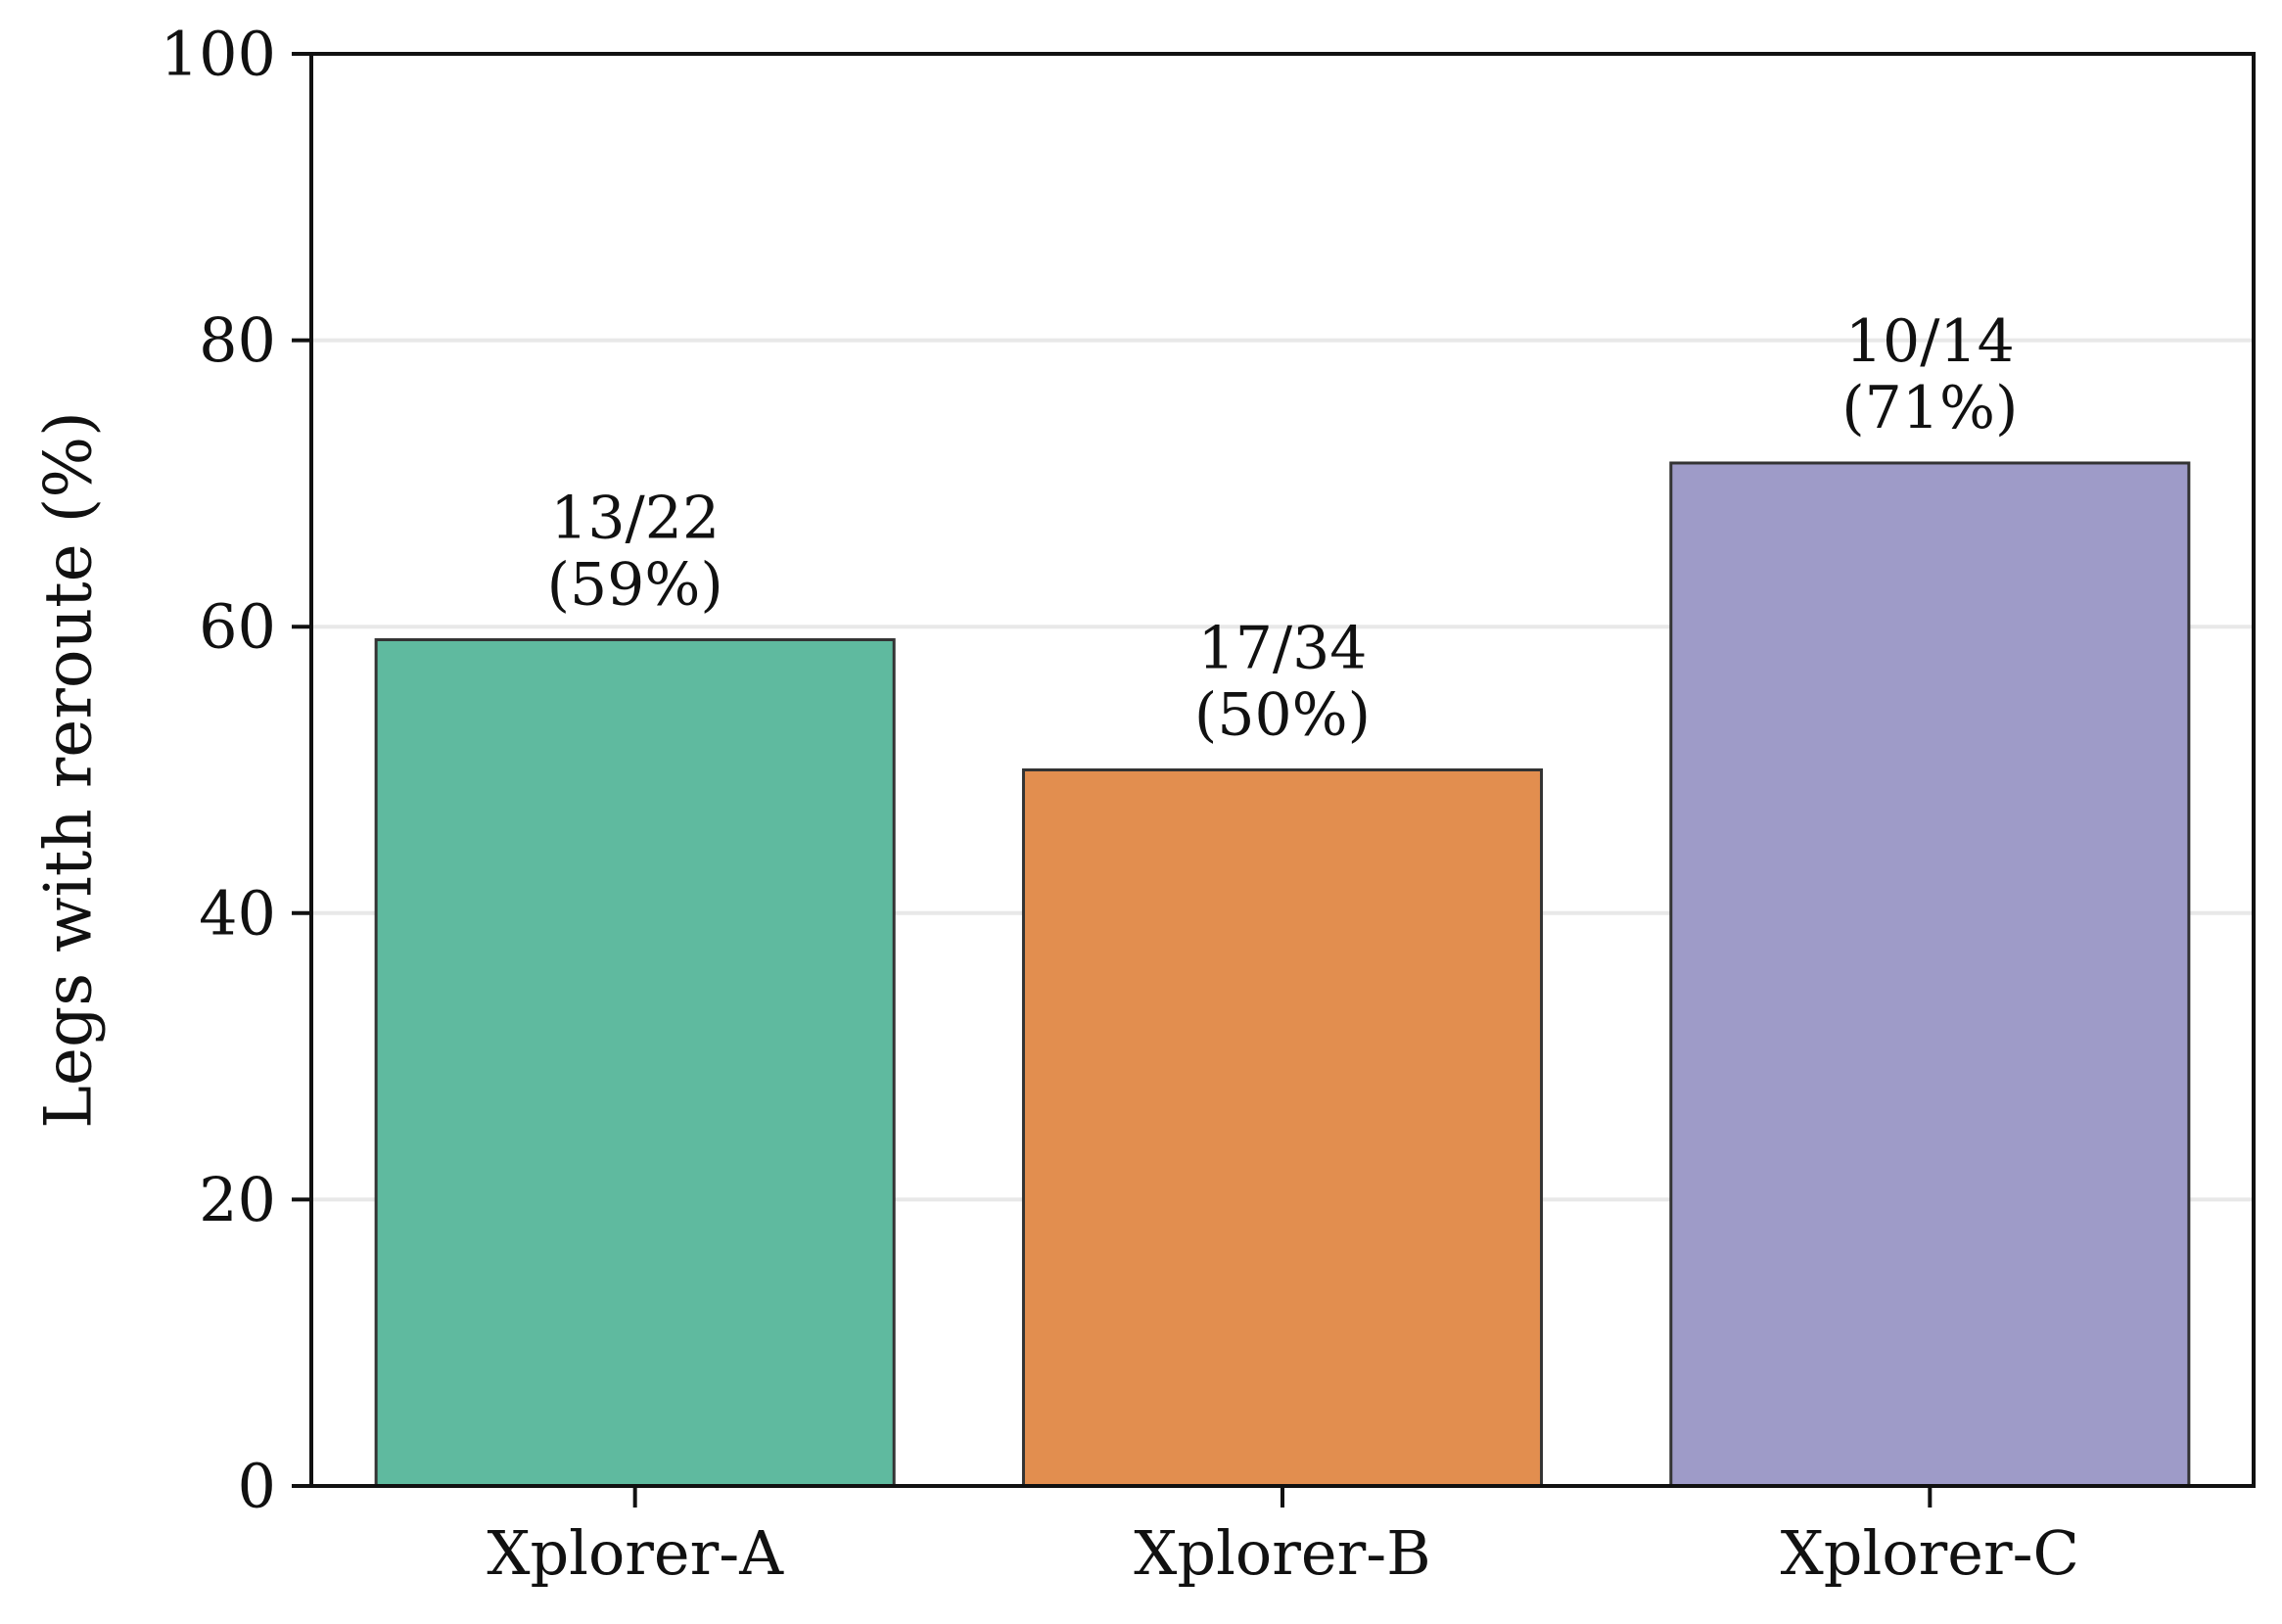 The image size is (2282, 1624). What do you see at coordinates (238, 627) in the screenshot?
I see `y-tick-label-3: 60` at bounding box center [238, 627].